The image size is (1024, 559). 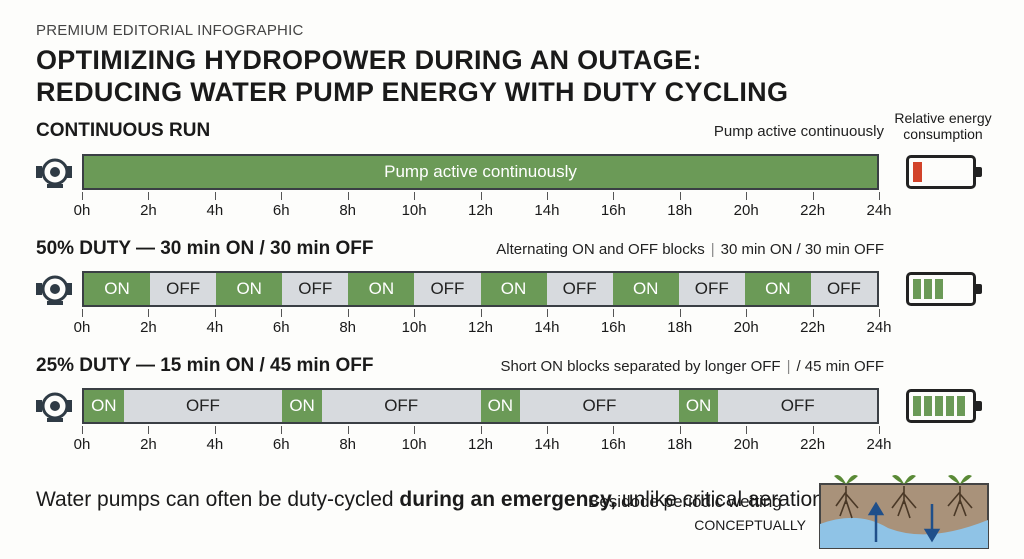 I want to click on battery-icon-continuous, so click(x=944, y=172).